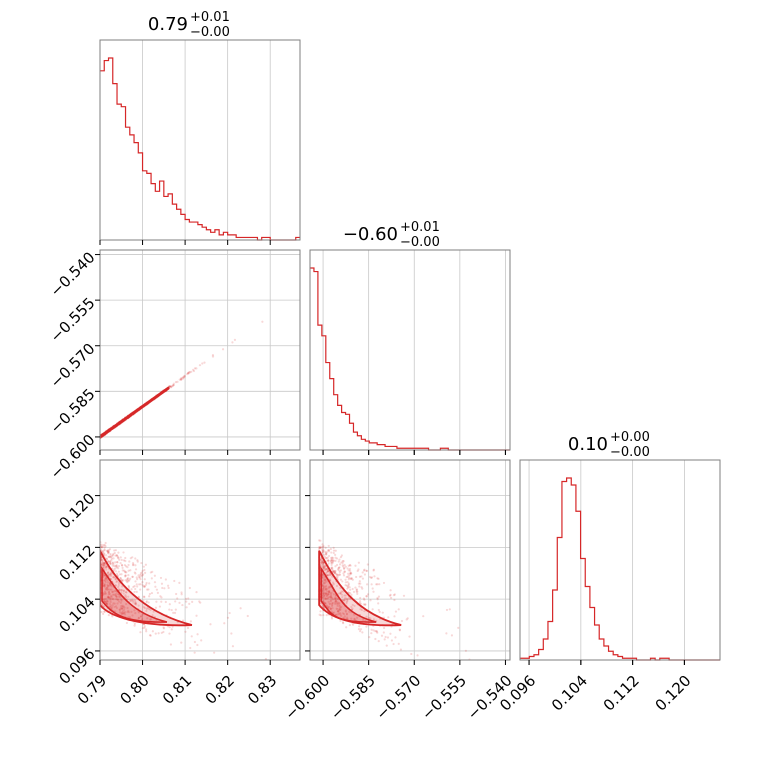  What do you see at coordinates (134, 690) in the screenshot?
I see `x-tick-label: 0.80` at bounding box center [134, 690].